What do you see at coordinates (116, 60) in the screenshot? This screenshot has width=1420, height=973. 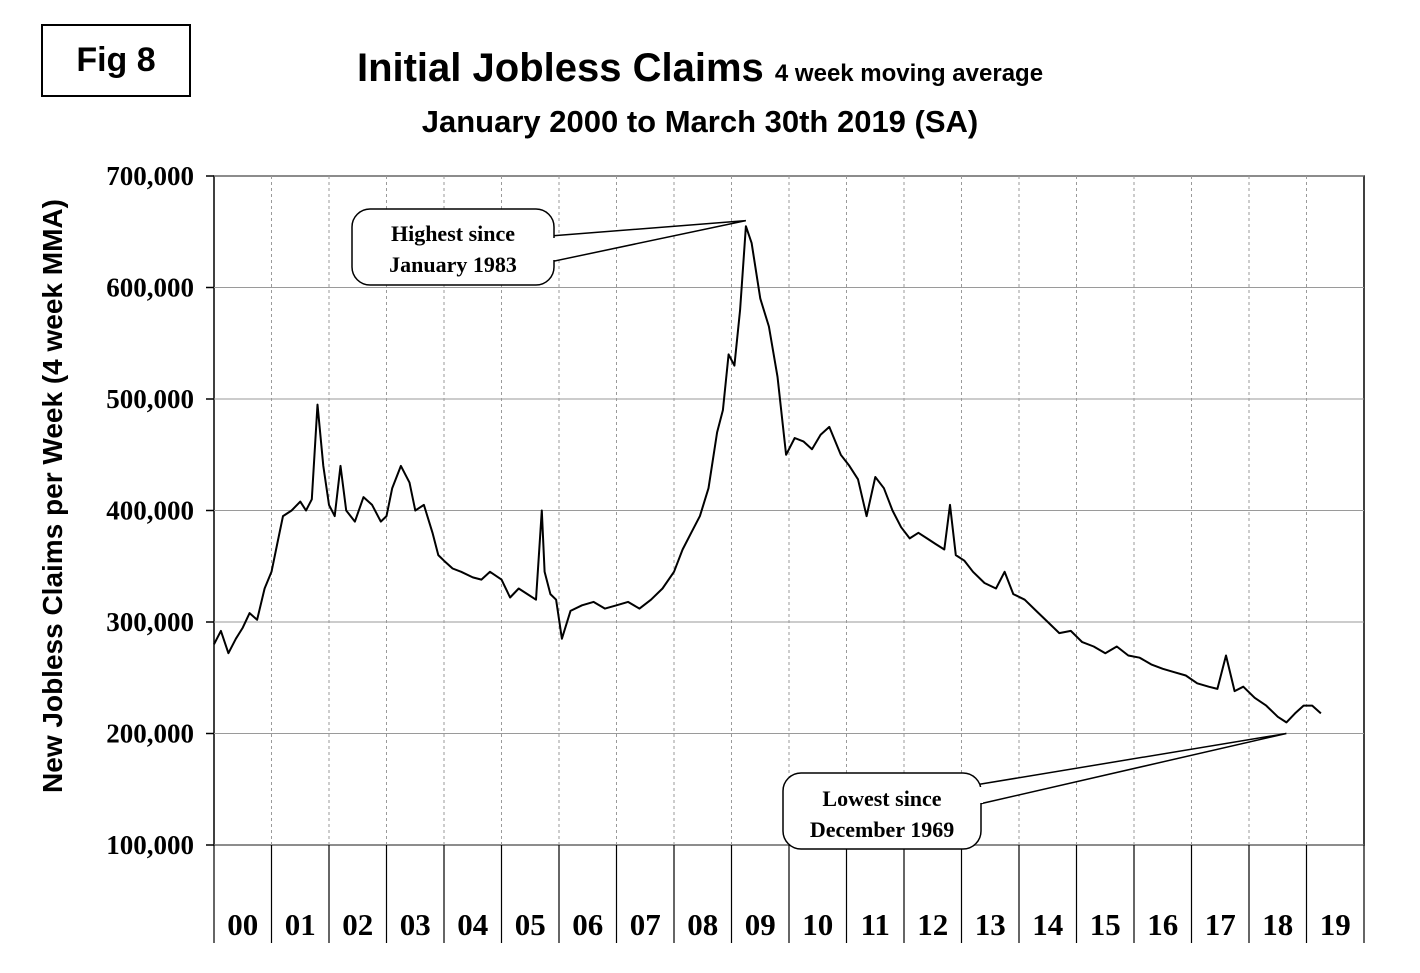 I see `figure-label: Fig 8` at bounding box center [116, 60].